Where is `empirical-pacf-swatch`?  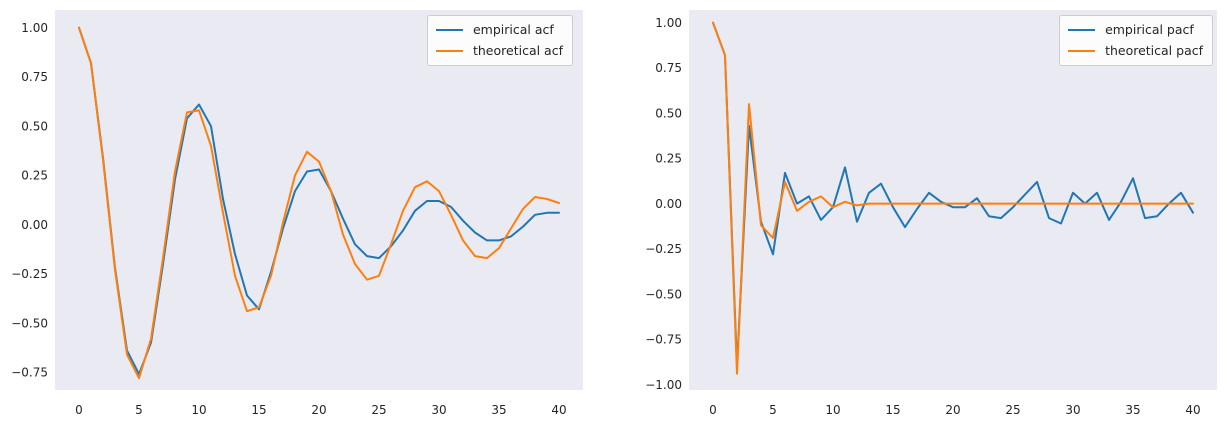 empirical-pacf-swatch is located at coordinates (1082, 29).